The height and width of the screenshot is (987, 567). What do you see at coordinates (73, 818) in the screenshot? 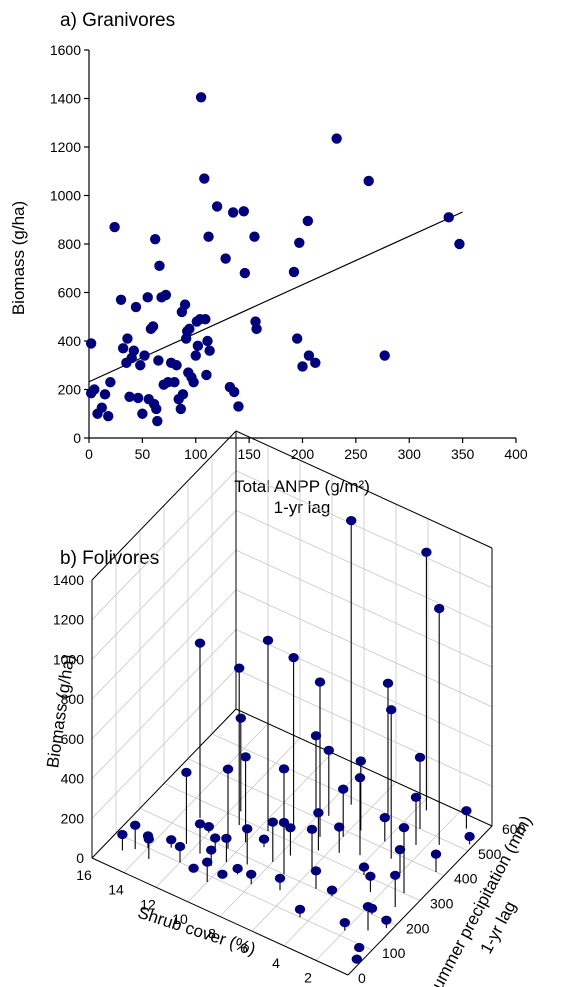
I see `panel-b-z-tick-label: 200` at bounding box center [73, 818].